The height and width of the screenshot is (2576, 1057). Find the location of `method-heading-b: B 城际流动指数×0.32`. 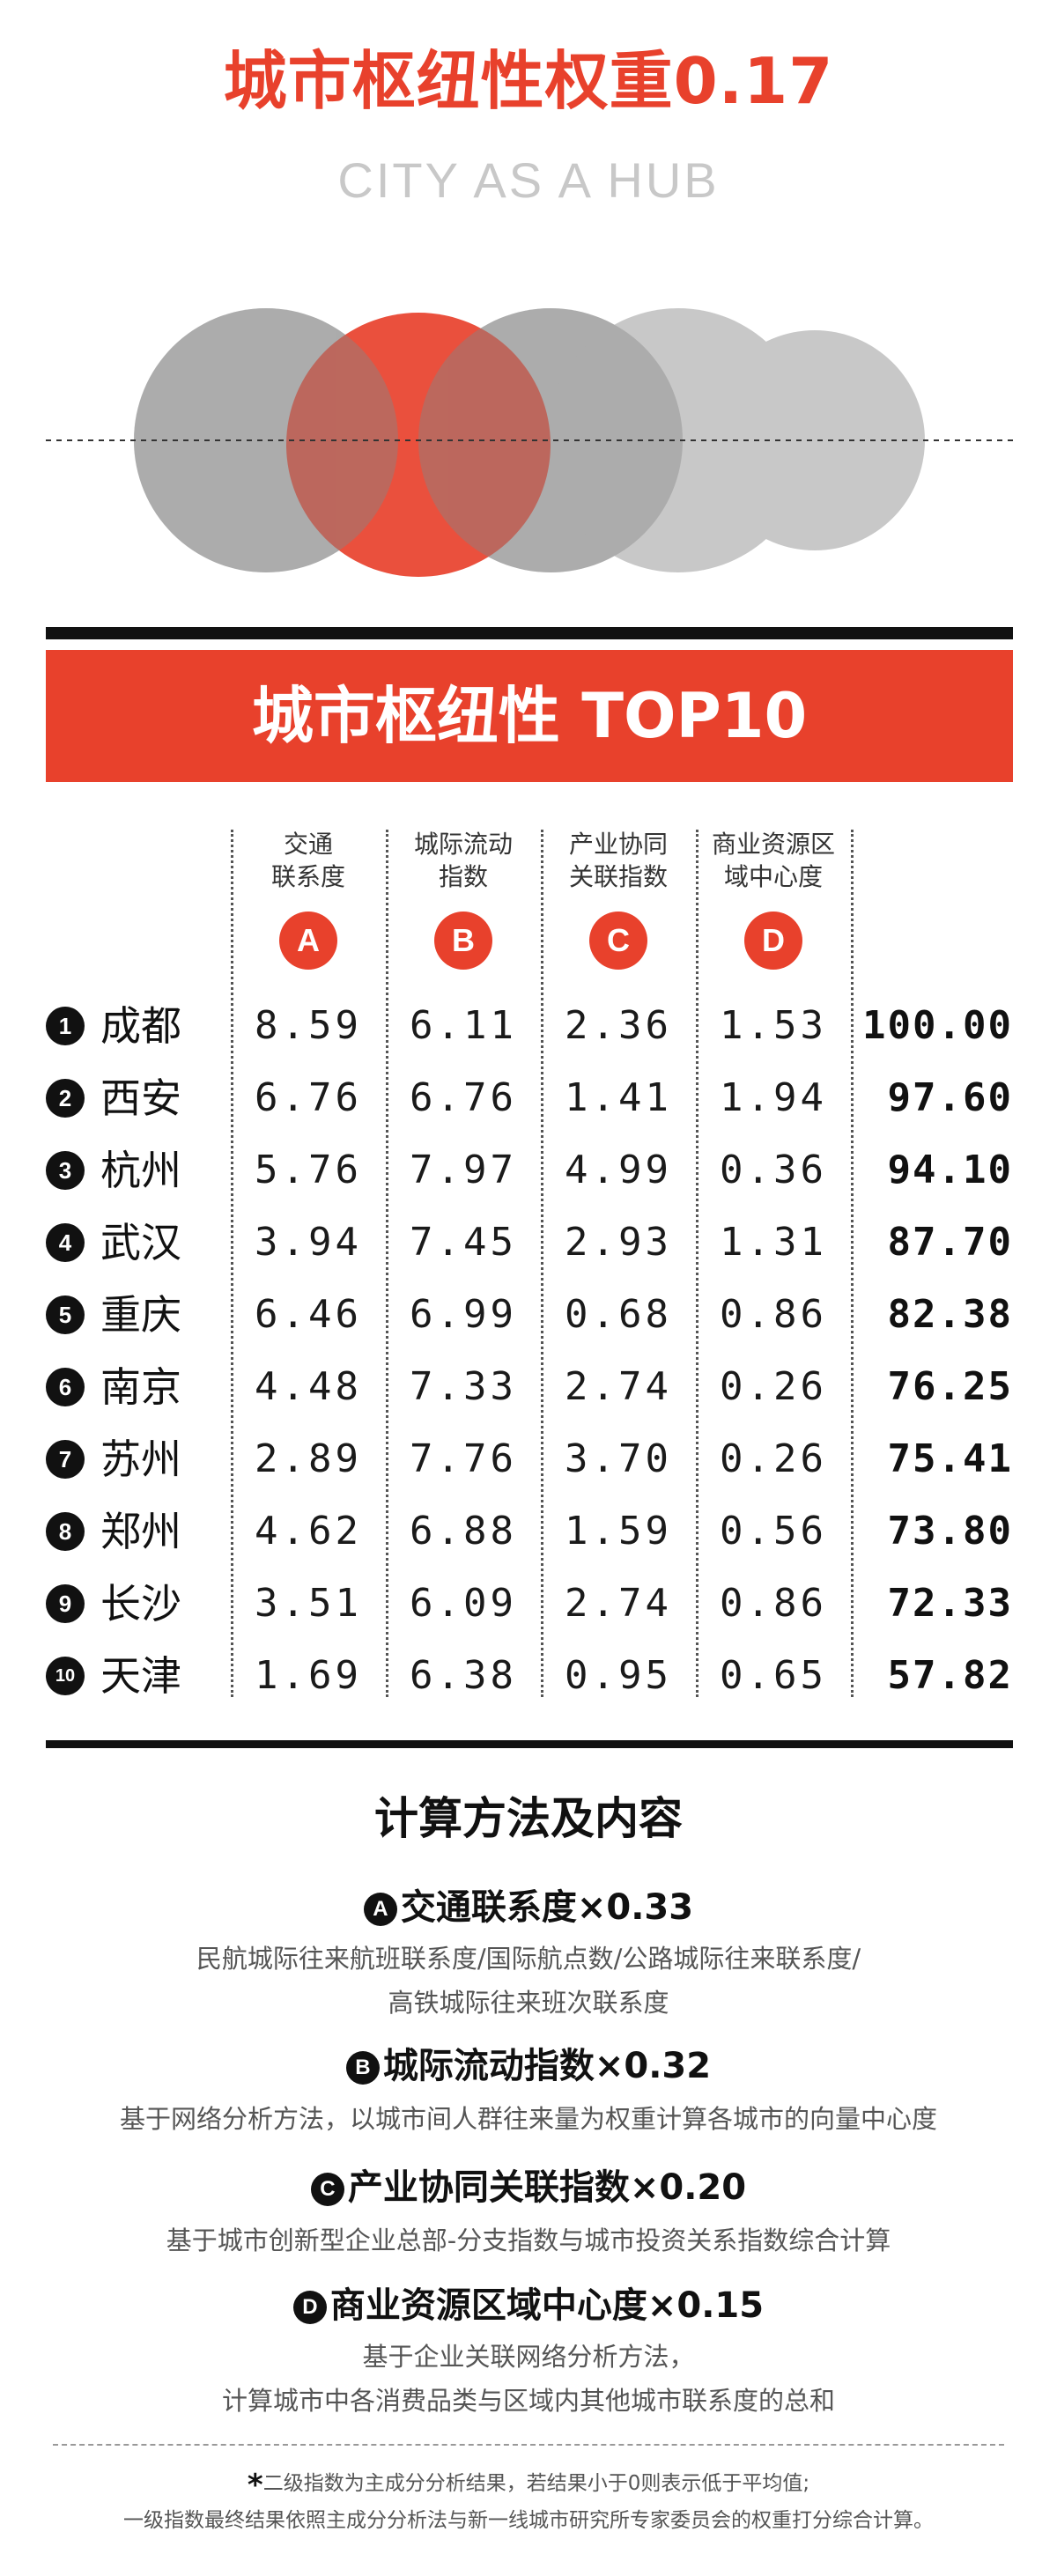

method-heading-b: B 城际流动指数×0.32 is located at coordinates (528, 2066).